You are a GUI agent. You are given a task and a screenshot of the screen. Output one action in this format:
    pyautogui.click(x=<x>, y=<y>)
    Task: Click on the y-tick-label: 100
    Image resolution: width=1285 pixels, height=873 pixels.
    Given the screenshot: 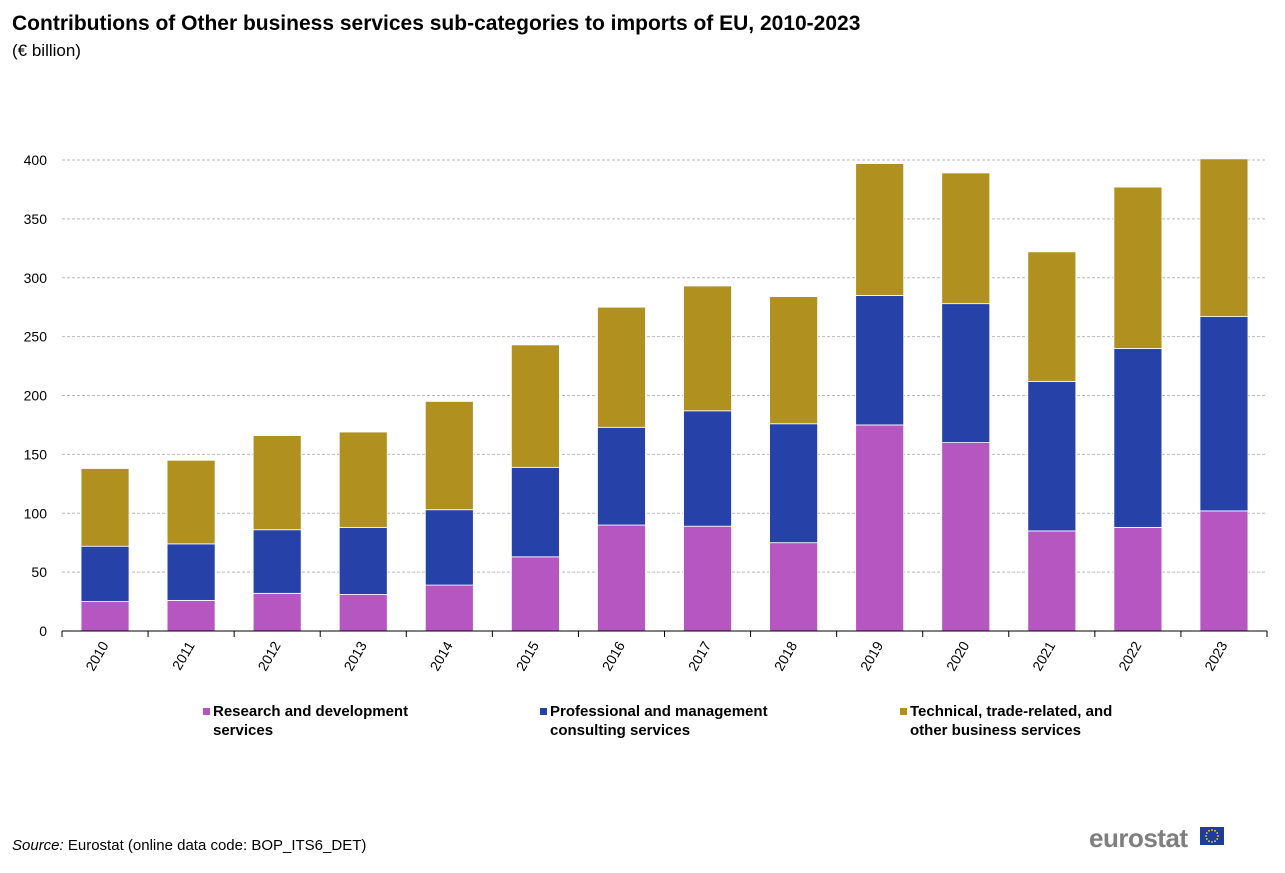 What is the action you would take?
    pyautogui.click(x=36, y=513)
    